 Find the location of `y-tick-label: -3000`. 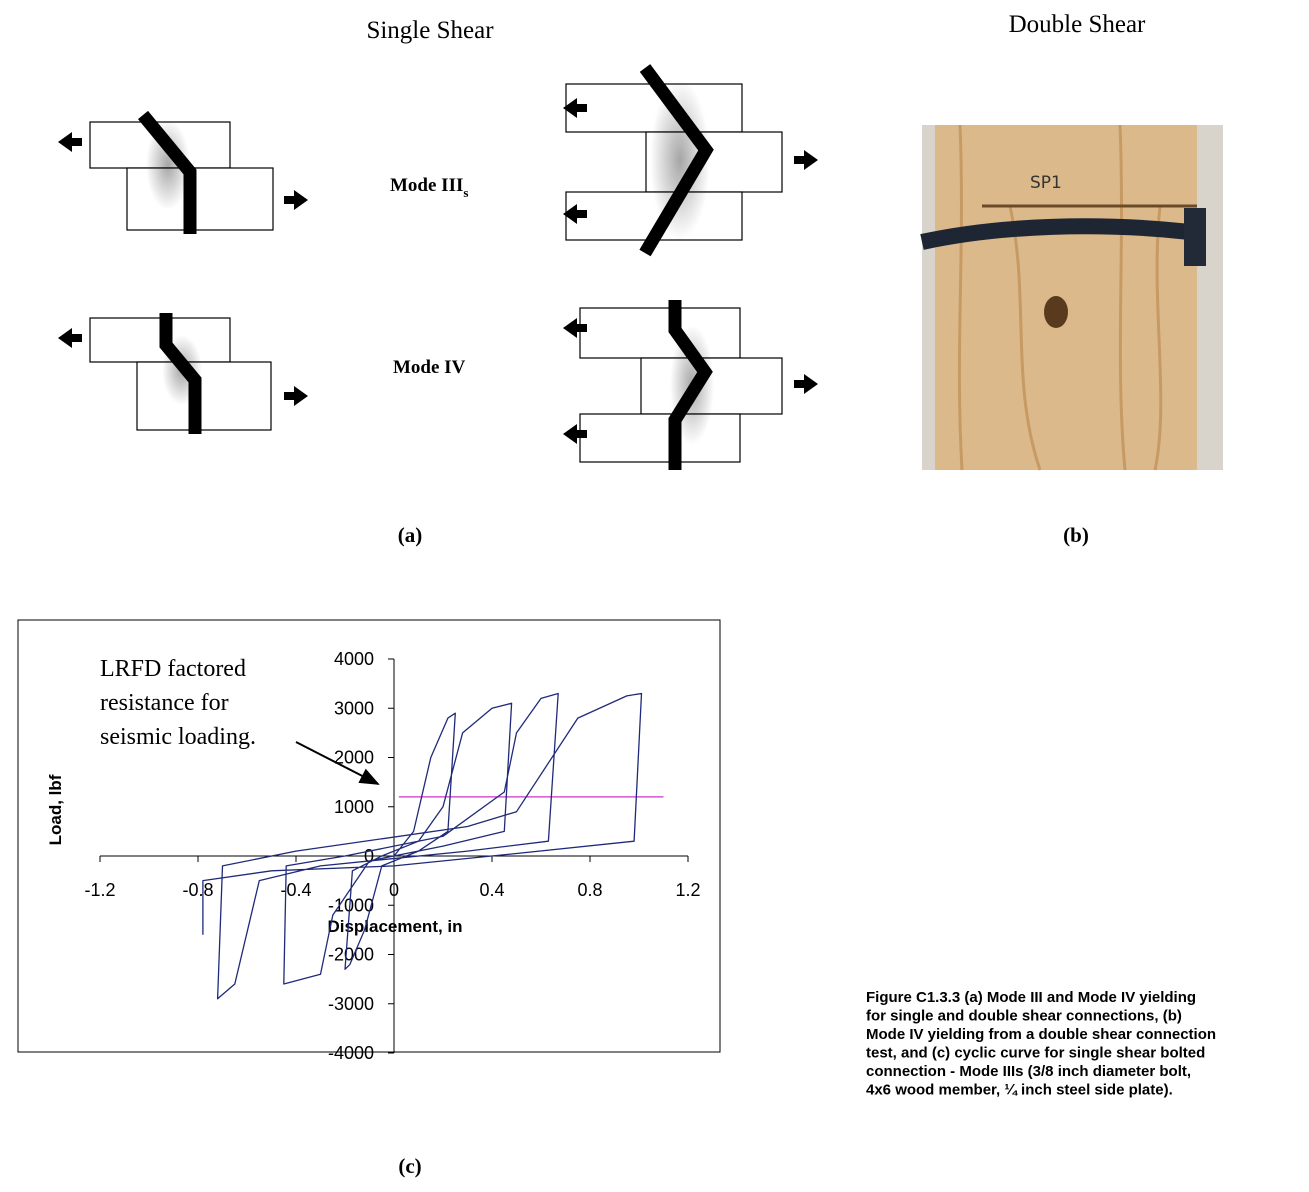

y-tick-label: -3000 is located at coordinates (351, 1004).